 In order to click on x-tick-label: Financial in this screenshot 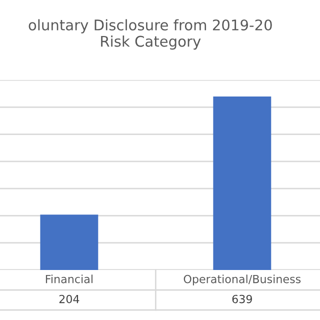, I will do `click(69, 279)`.